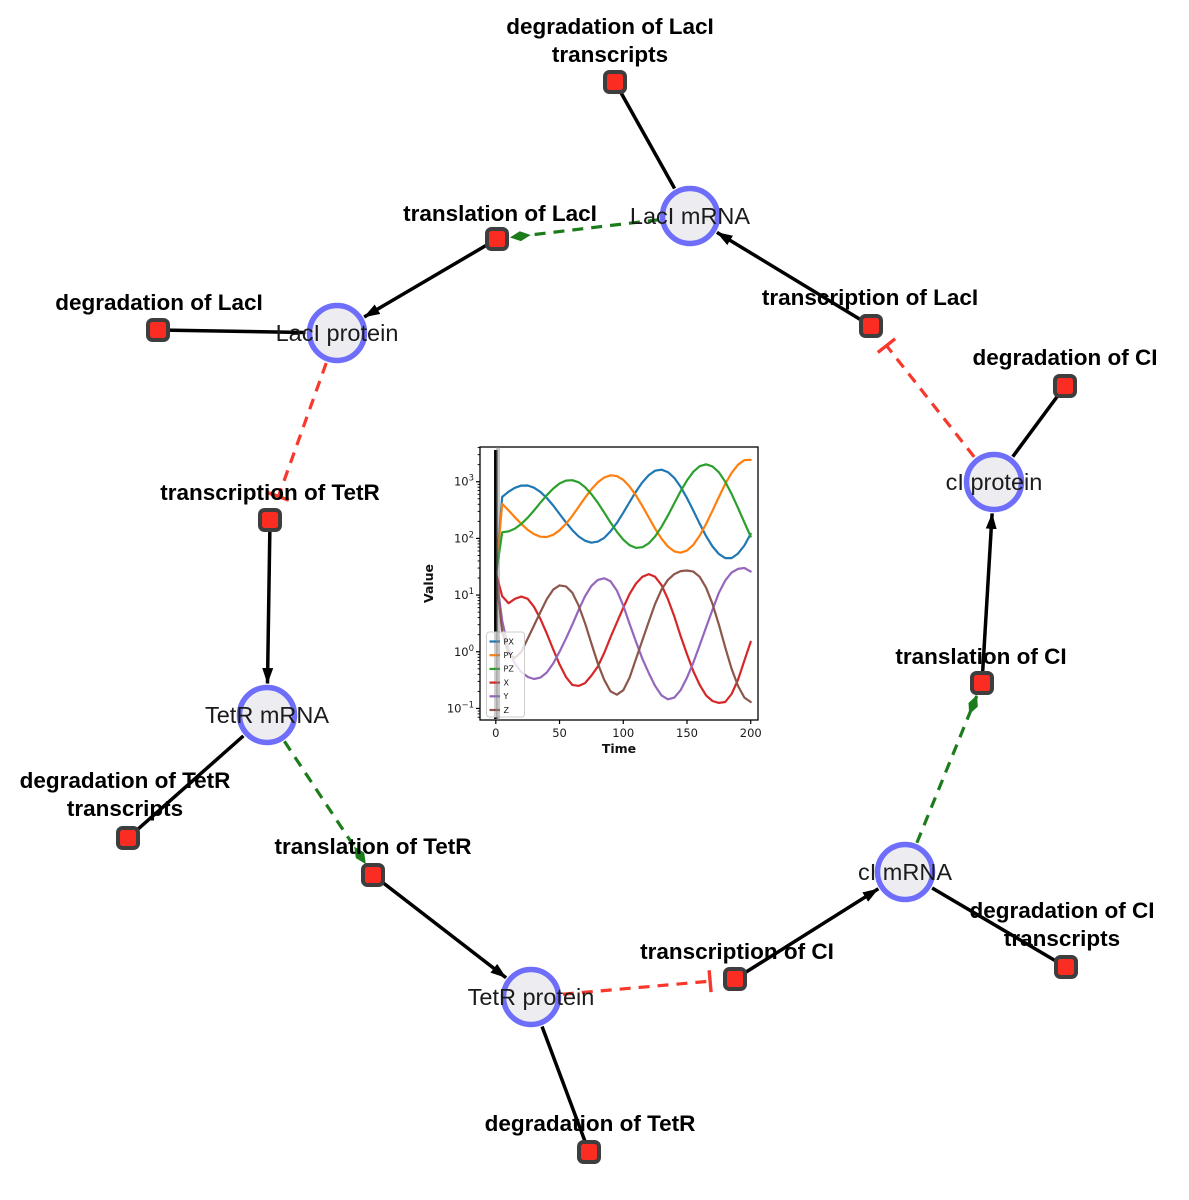 The width and height of the screenshot is (1189, 1200). I want to click on edge-transl-ci-ci-protein, so click(988, 598).